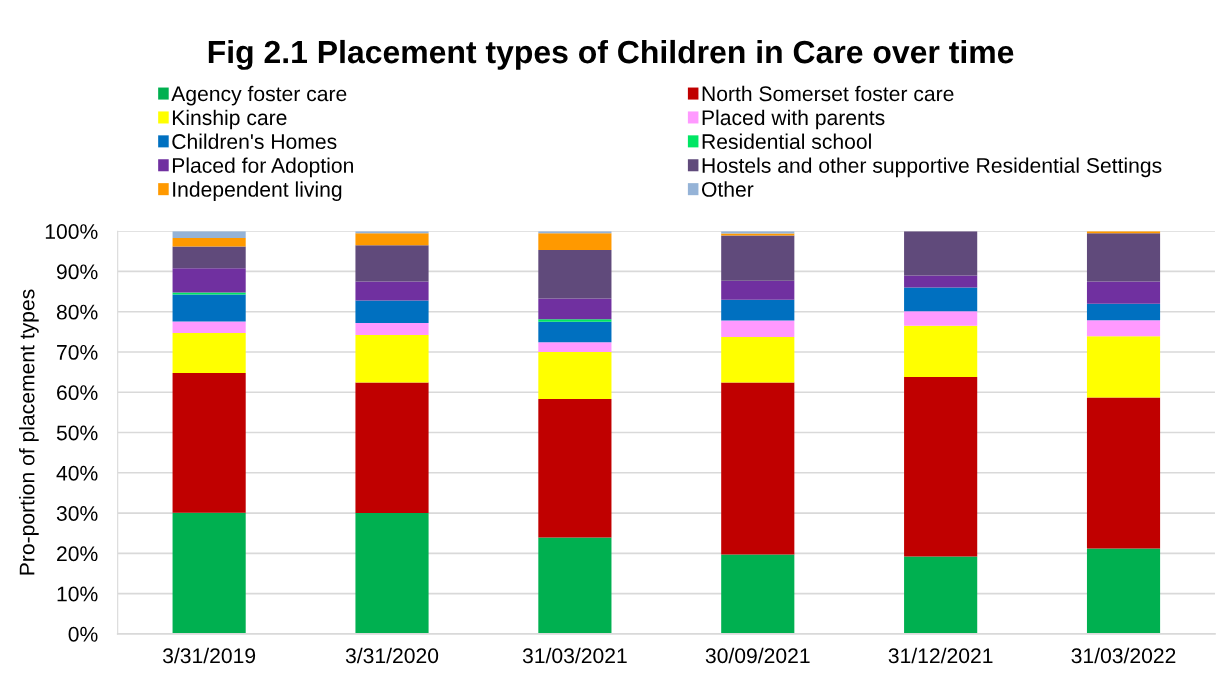 The width and height of the screenshot is (1226, 686). Describe the element at coordinates (257, 191) in the screenshot. I see `legend-label: Independent living` at that location.